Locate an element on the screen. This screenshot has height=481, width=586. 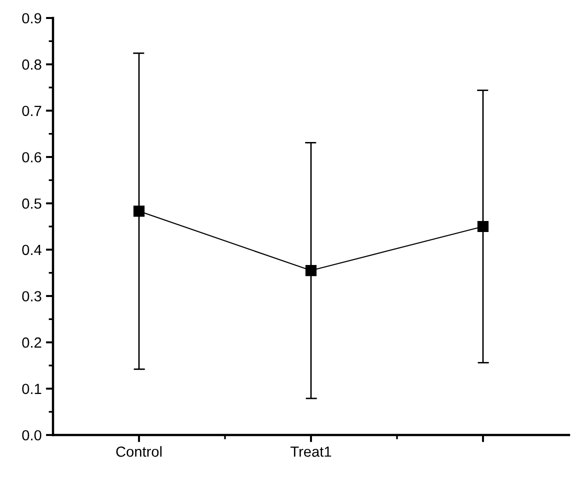
y-tick-label: 0.7 is located at coordinates (32, 111).